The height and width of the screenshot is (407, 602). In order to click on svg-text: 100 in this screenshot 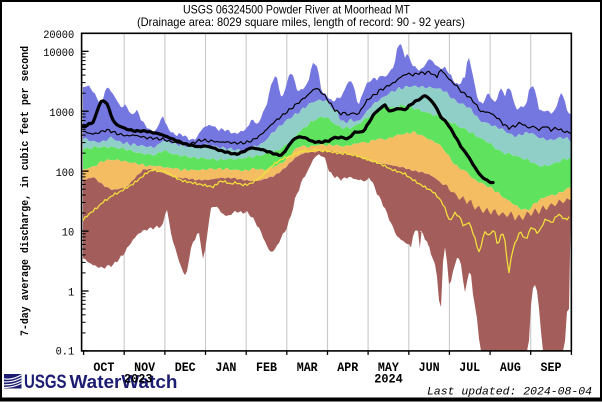, I will do `click(65, 174)`.